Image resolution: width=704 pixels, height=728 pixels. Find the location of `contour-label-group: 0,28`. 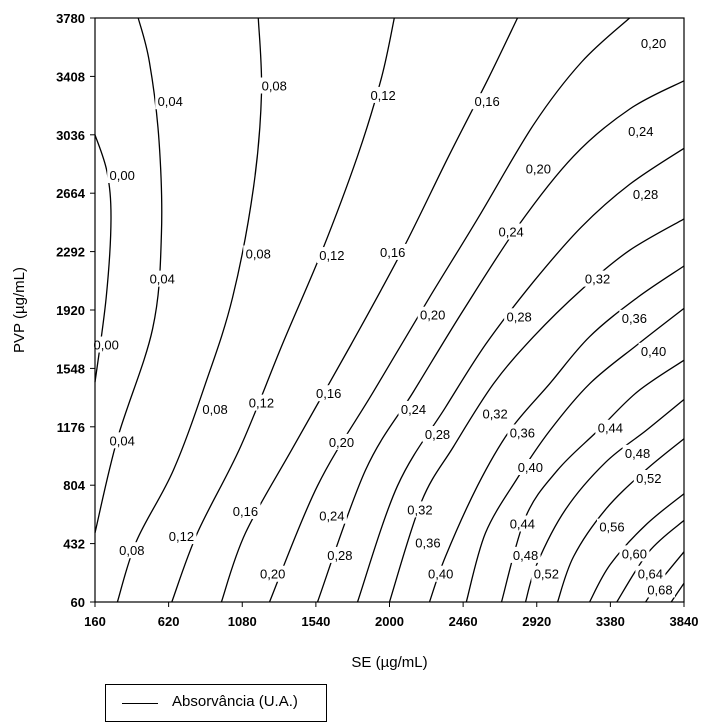

contour-label-group: 0,28 is located at coordinates (645, 193).